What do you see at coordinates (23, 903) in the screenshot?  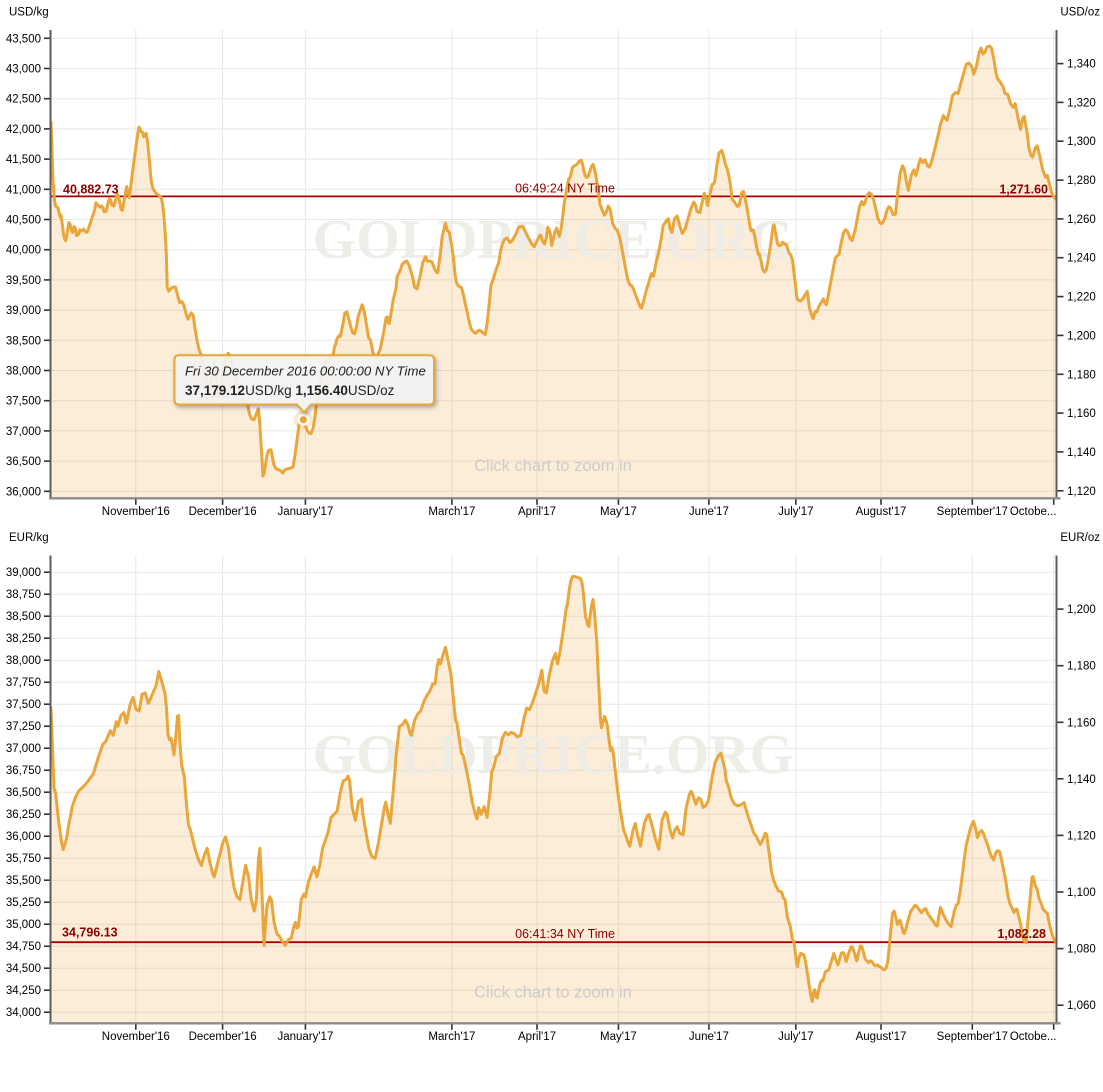 I see `svg-text: 35,250` at bounding box center [23, 903].